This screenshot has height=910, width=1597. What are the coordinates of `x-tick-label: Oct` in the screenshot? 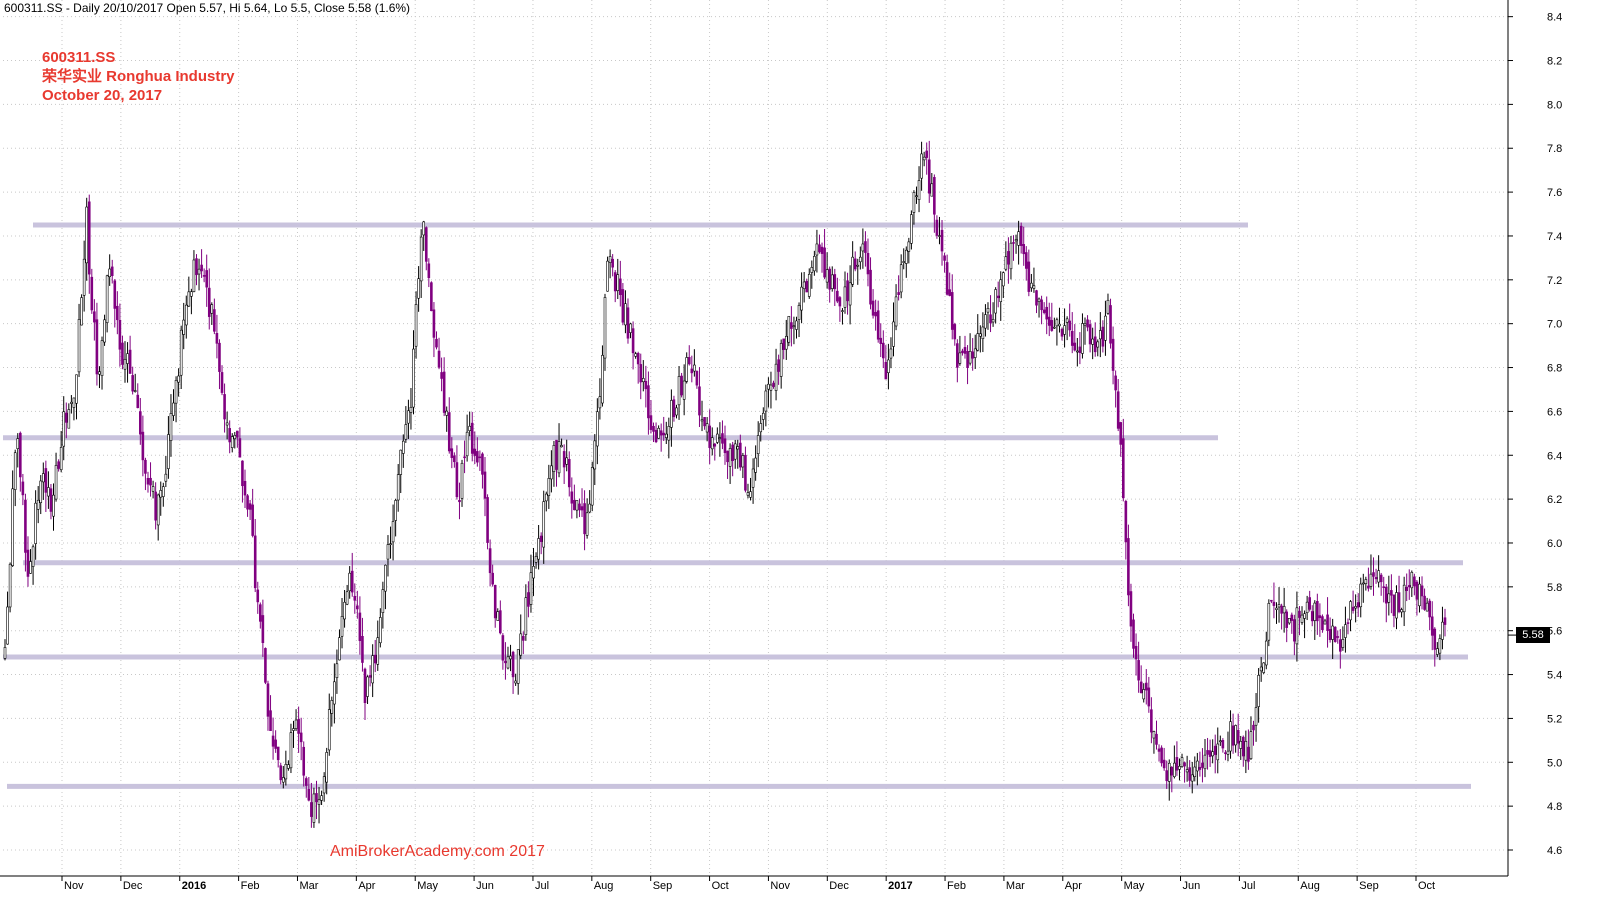 It's located at (1426, 886).